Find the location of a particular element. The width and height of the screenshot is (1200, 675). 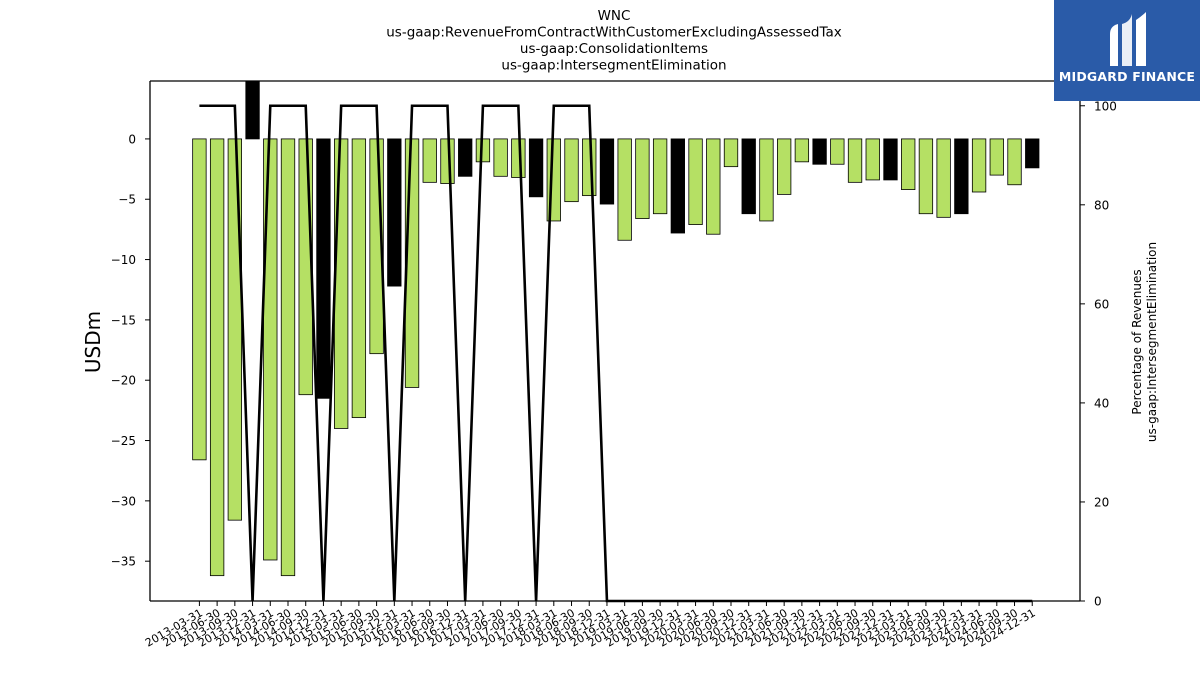

y-right-tick-label: 60 is located at coordinates (1101, 304).